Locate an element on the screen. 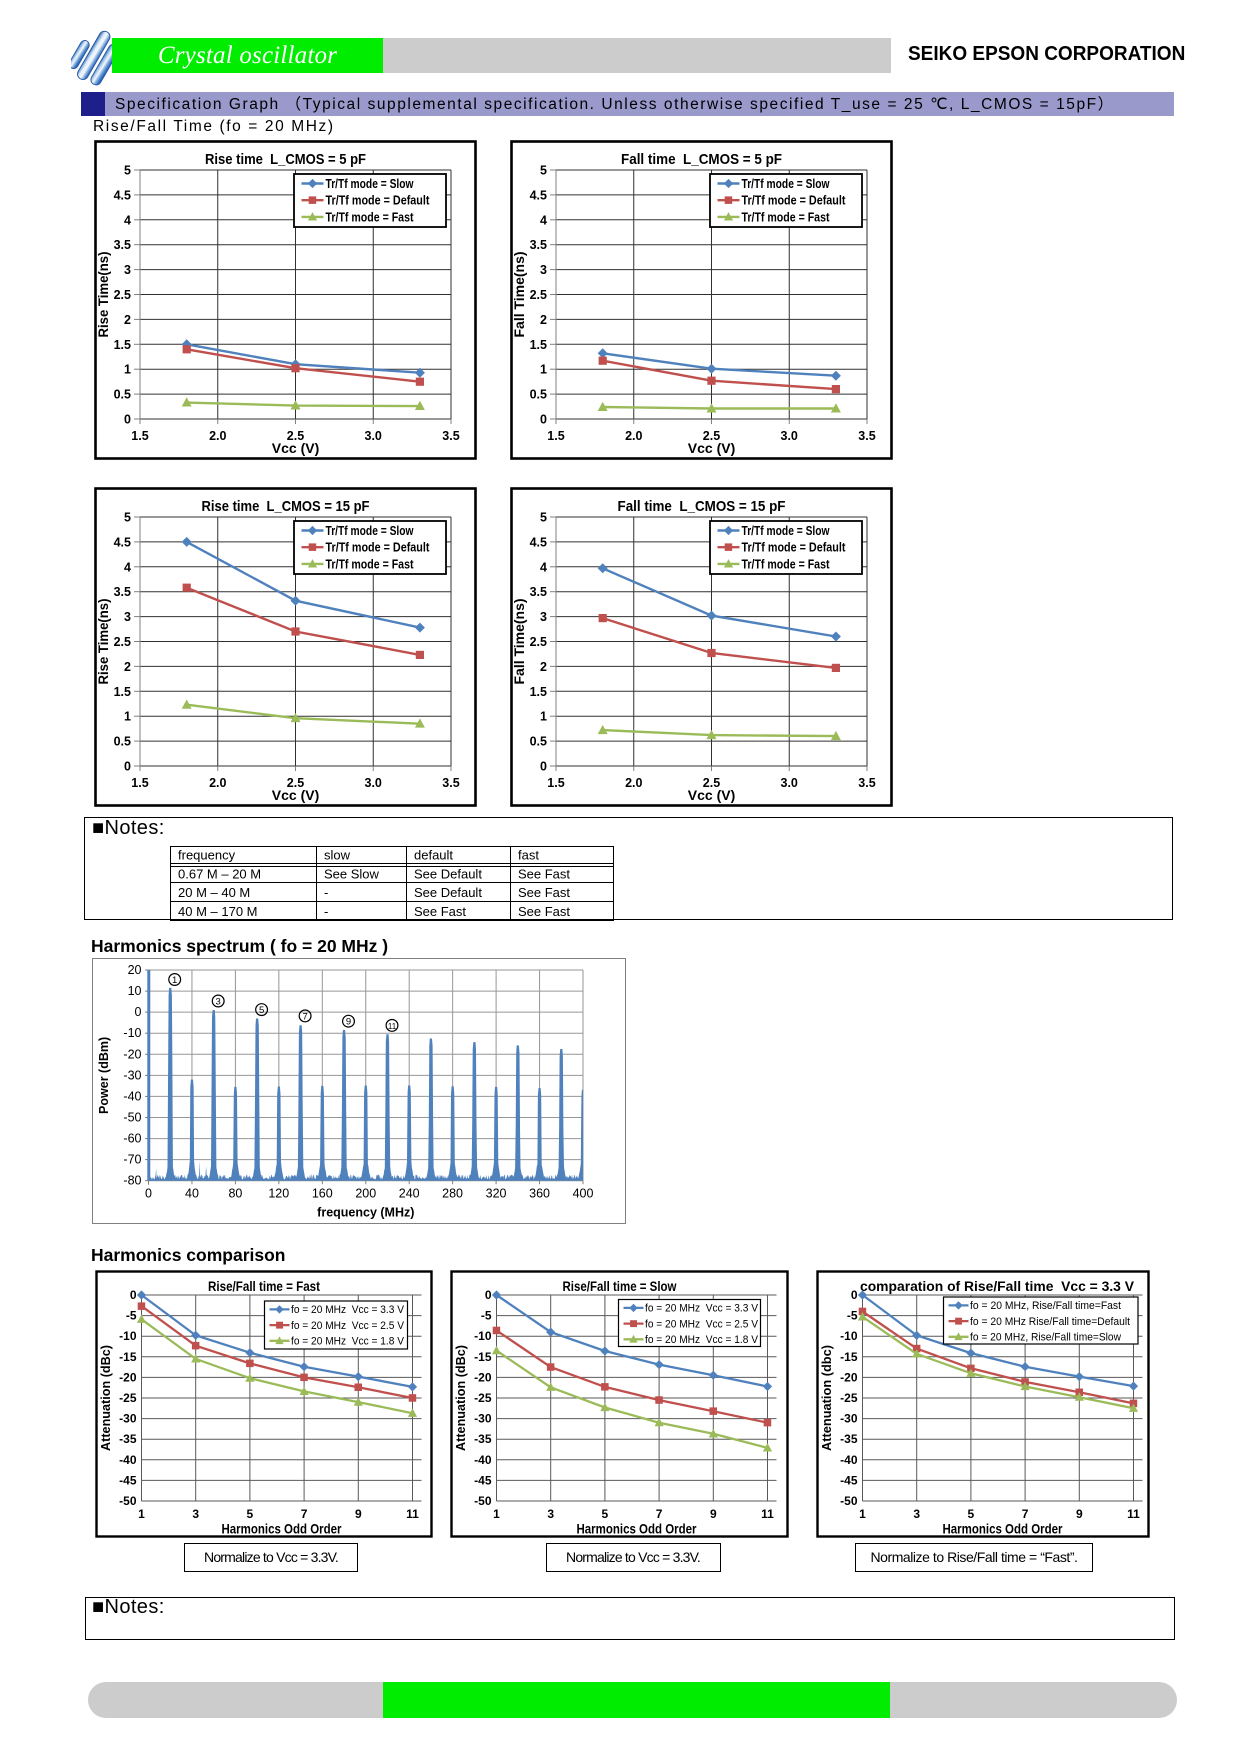  svg-text: slow is located at coordinates (337, 855).